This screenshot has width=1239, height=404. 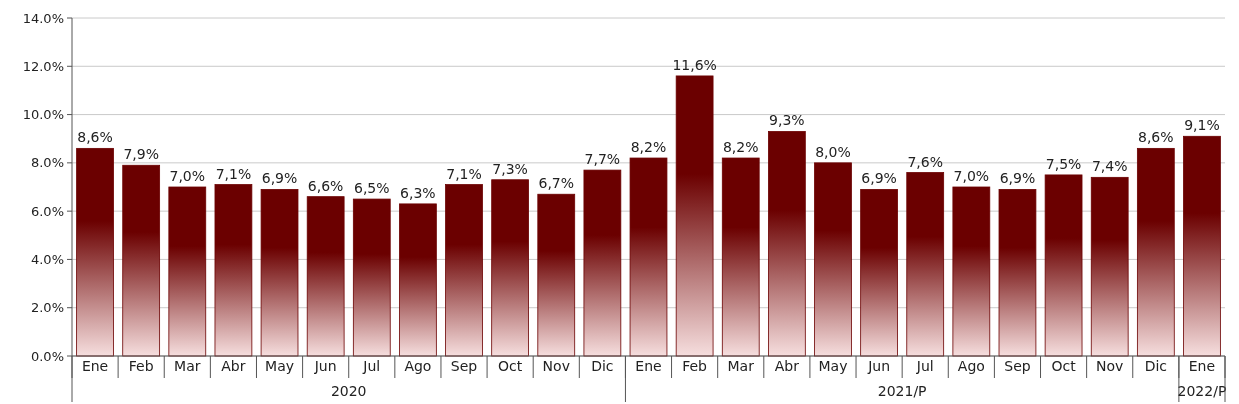 I want to click on y-tick-label: 10.0%, so click(x=43, y=115).